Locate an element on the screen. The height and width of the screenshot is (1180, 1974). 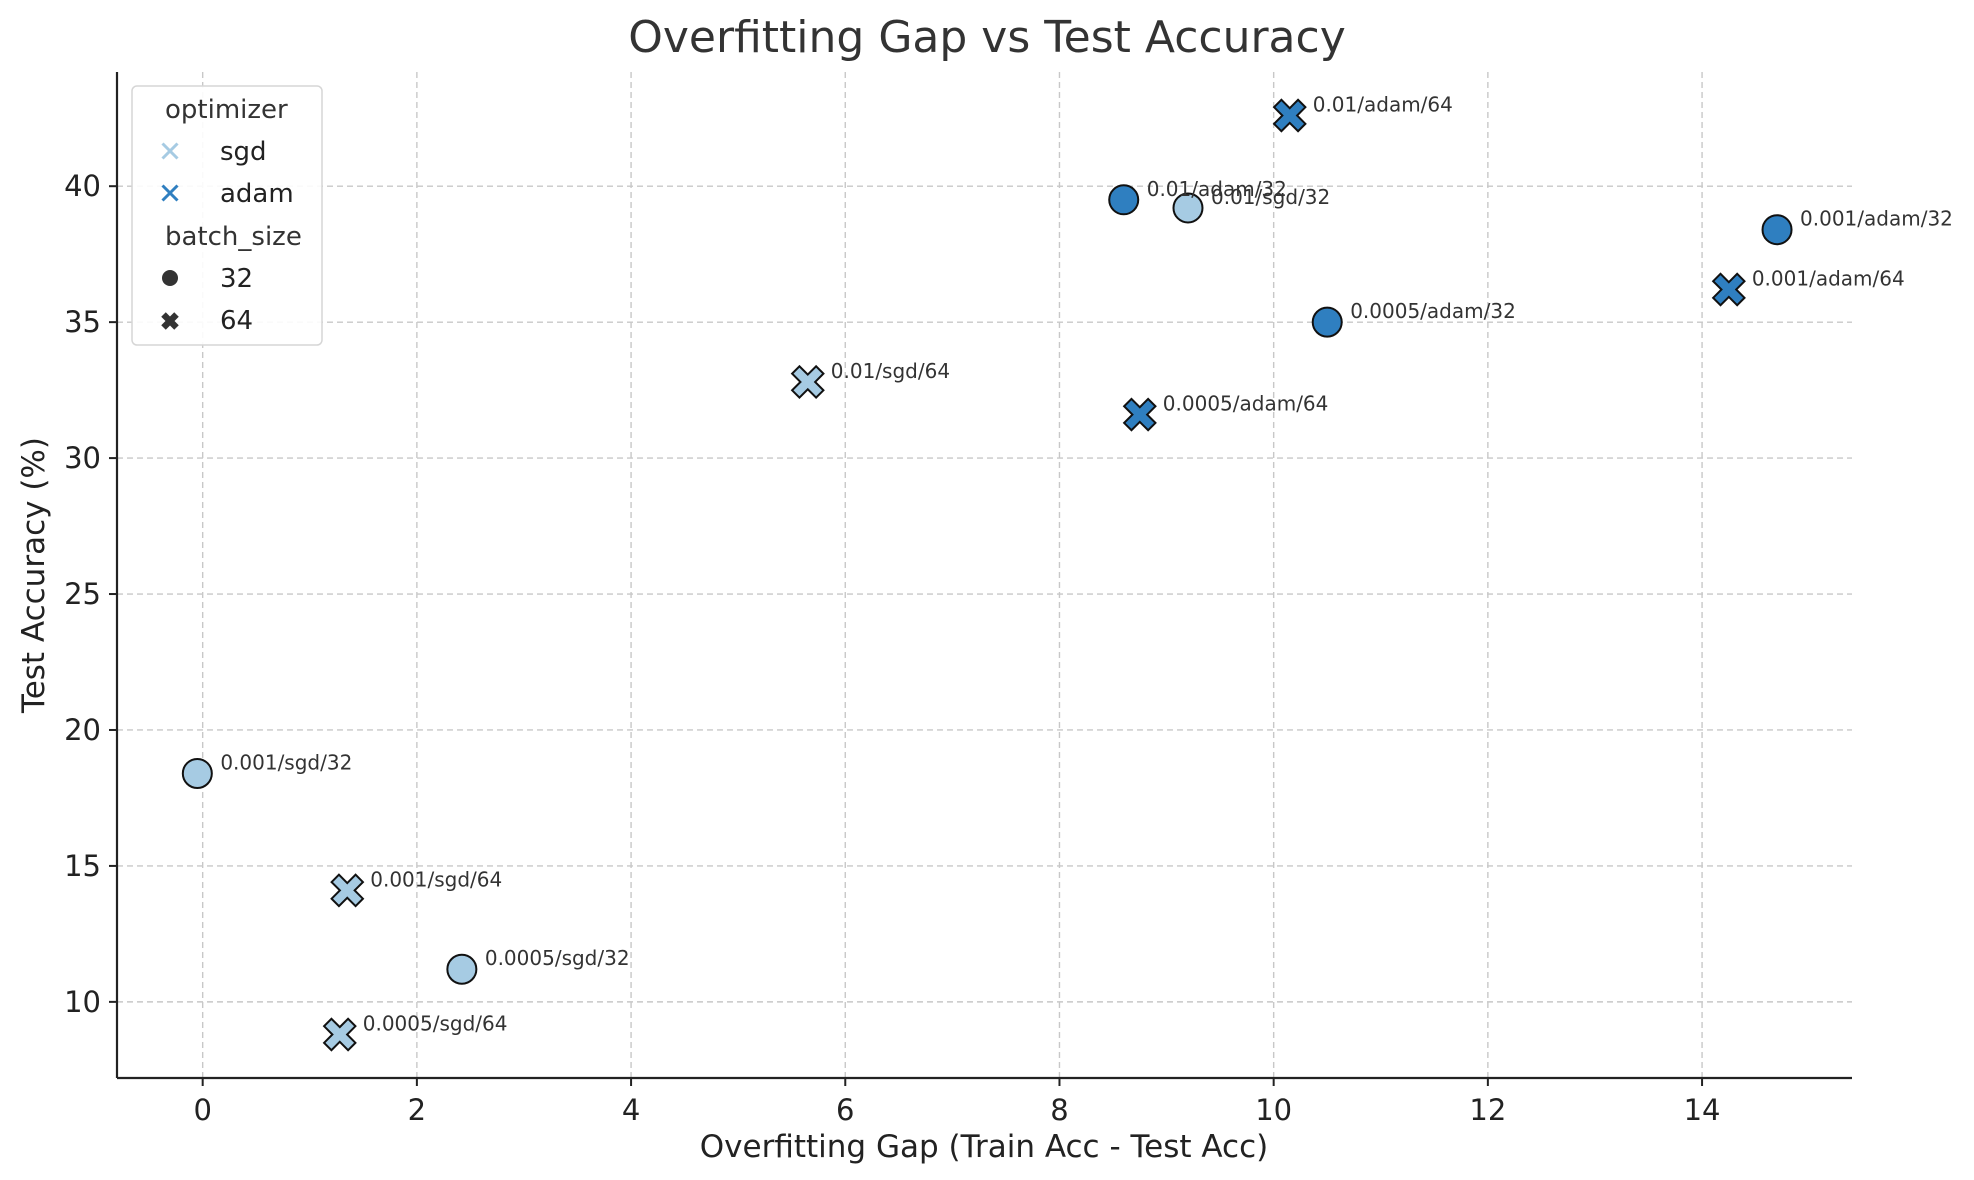
legend-marker-circle is located at coordinates (170, 278).